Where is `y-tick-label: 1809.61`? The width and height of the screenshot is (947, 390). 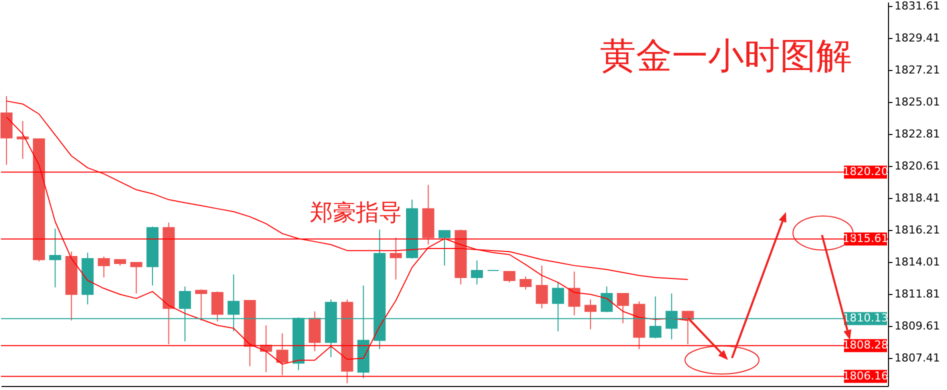 y-tick-label: 1809.61 is located at coordinates (917, 326).